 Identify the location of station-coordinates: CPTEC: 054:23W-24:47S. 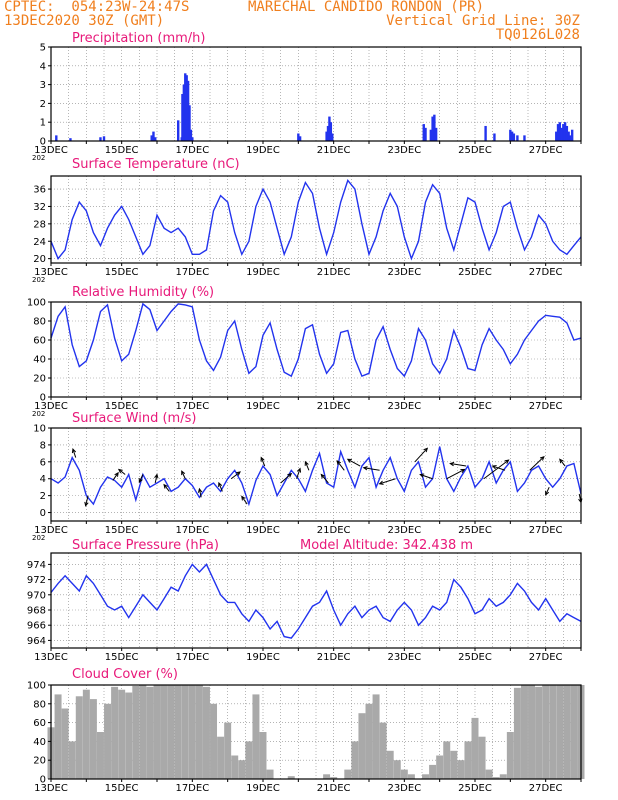
(97, 7).